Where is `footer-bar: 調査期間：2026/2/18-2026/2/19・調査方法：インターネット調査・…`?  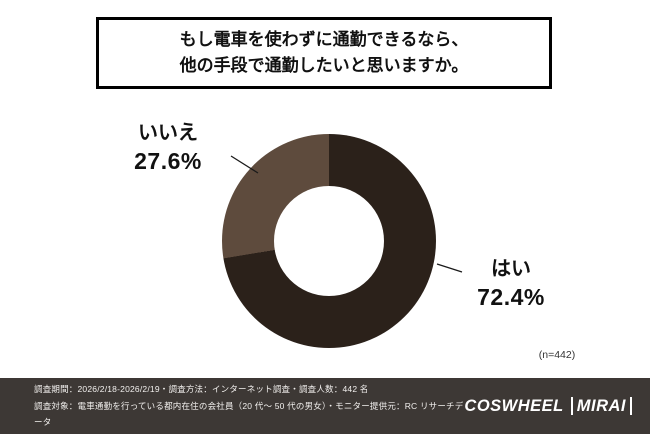 footer-bar: 調査期間：2026/2/18-2026/2/19・調査方法：インターネット調査・… is located at coordinates (325, 406).